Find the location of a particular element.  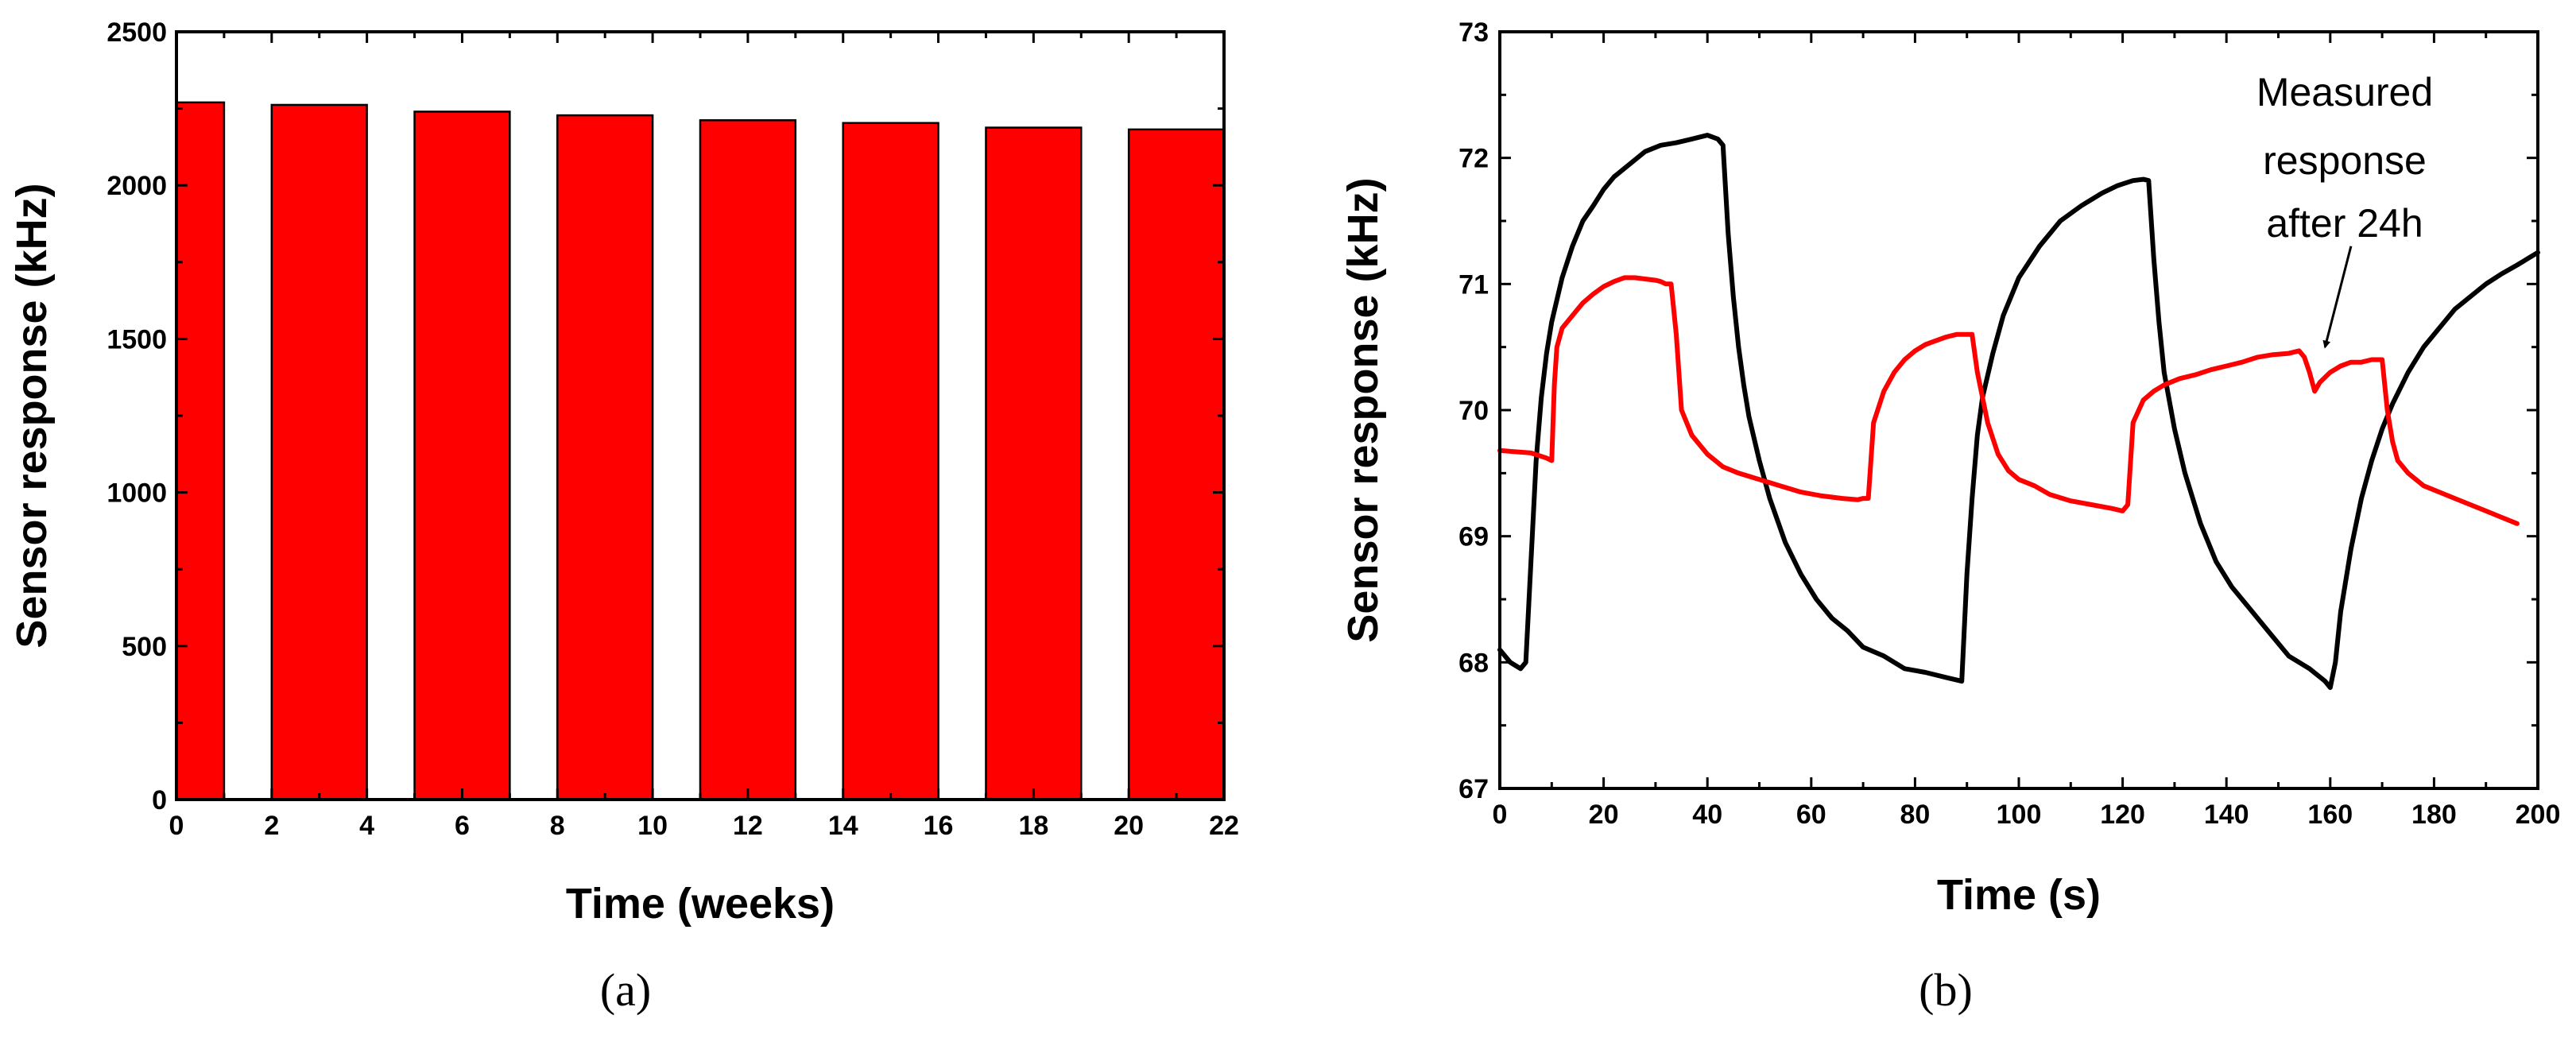

panel-caption-b: (b) is located at coordinates (1946, 990).